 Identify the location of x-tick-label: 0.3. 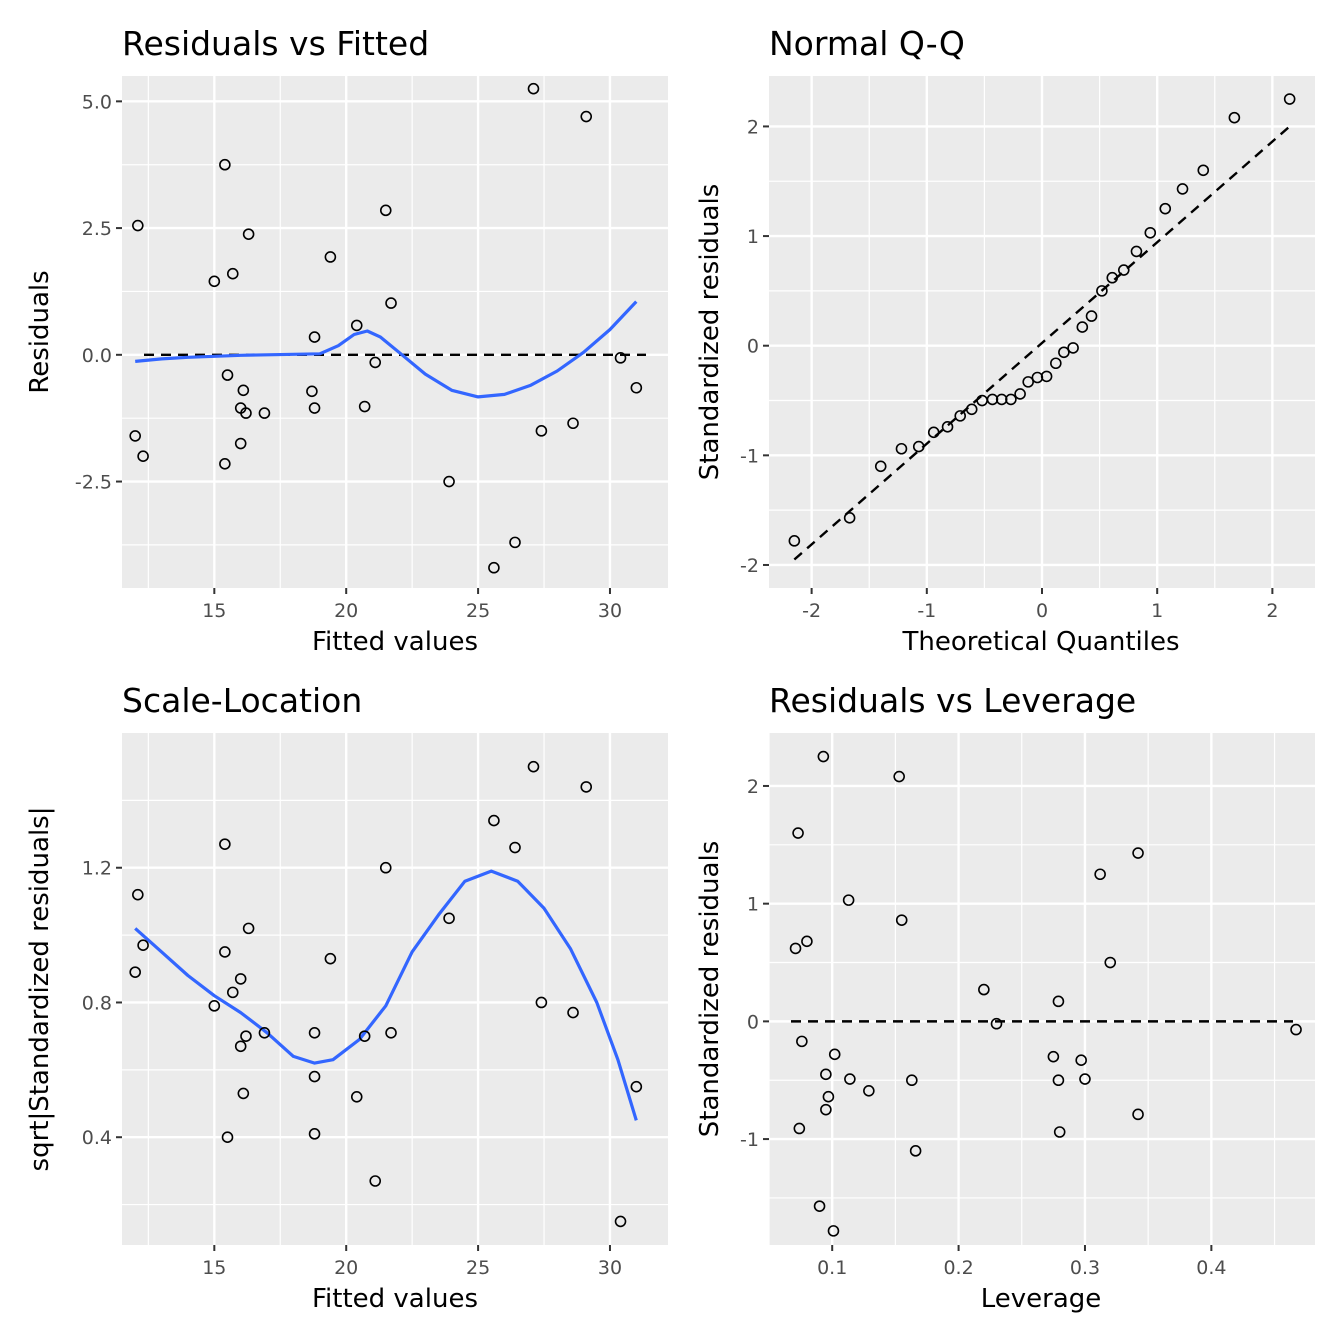
(1085, 1268).